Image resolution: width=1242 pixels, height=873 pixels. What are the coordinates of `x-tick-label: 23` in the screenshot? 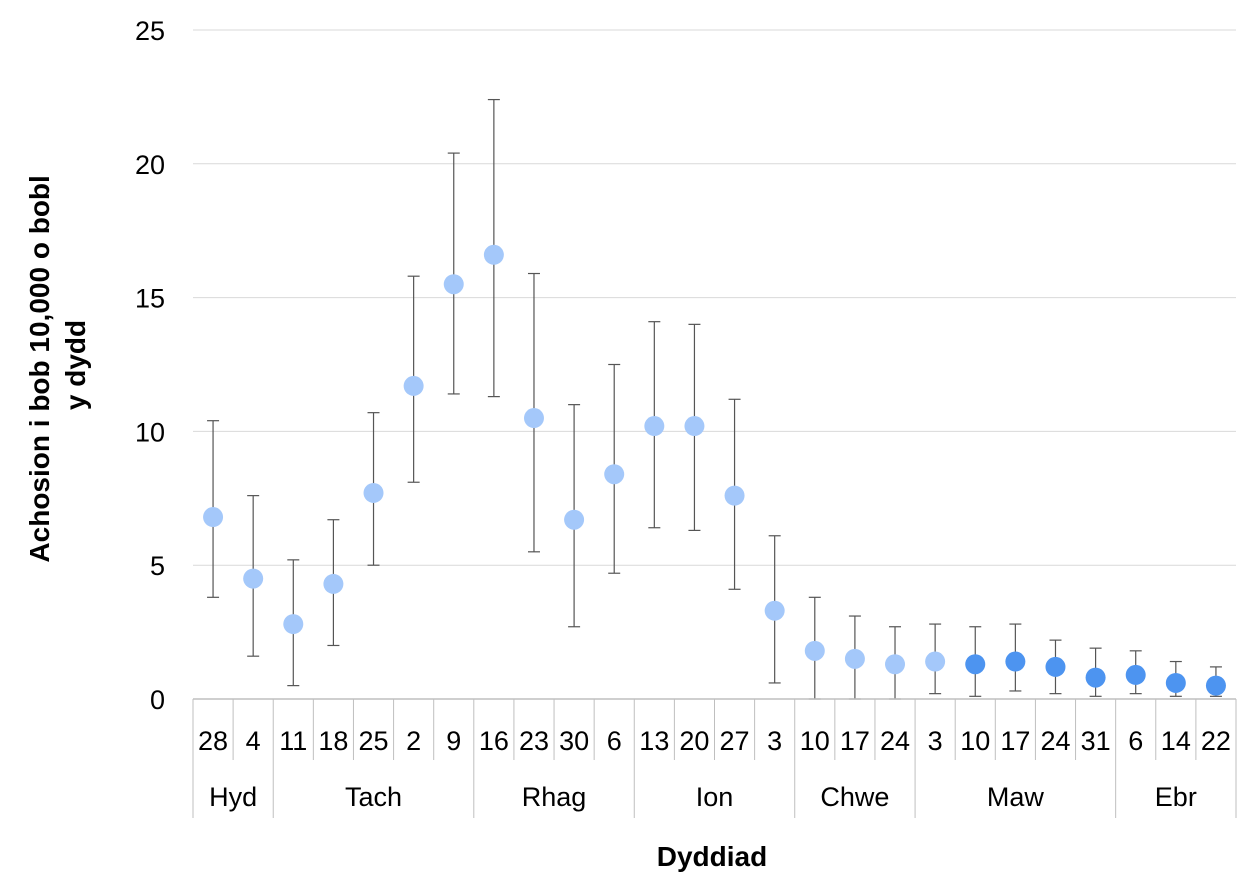 It's located at (534, 741).